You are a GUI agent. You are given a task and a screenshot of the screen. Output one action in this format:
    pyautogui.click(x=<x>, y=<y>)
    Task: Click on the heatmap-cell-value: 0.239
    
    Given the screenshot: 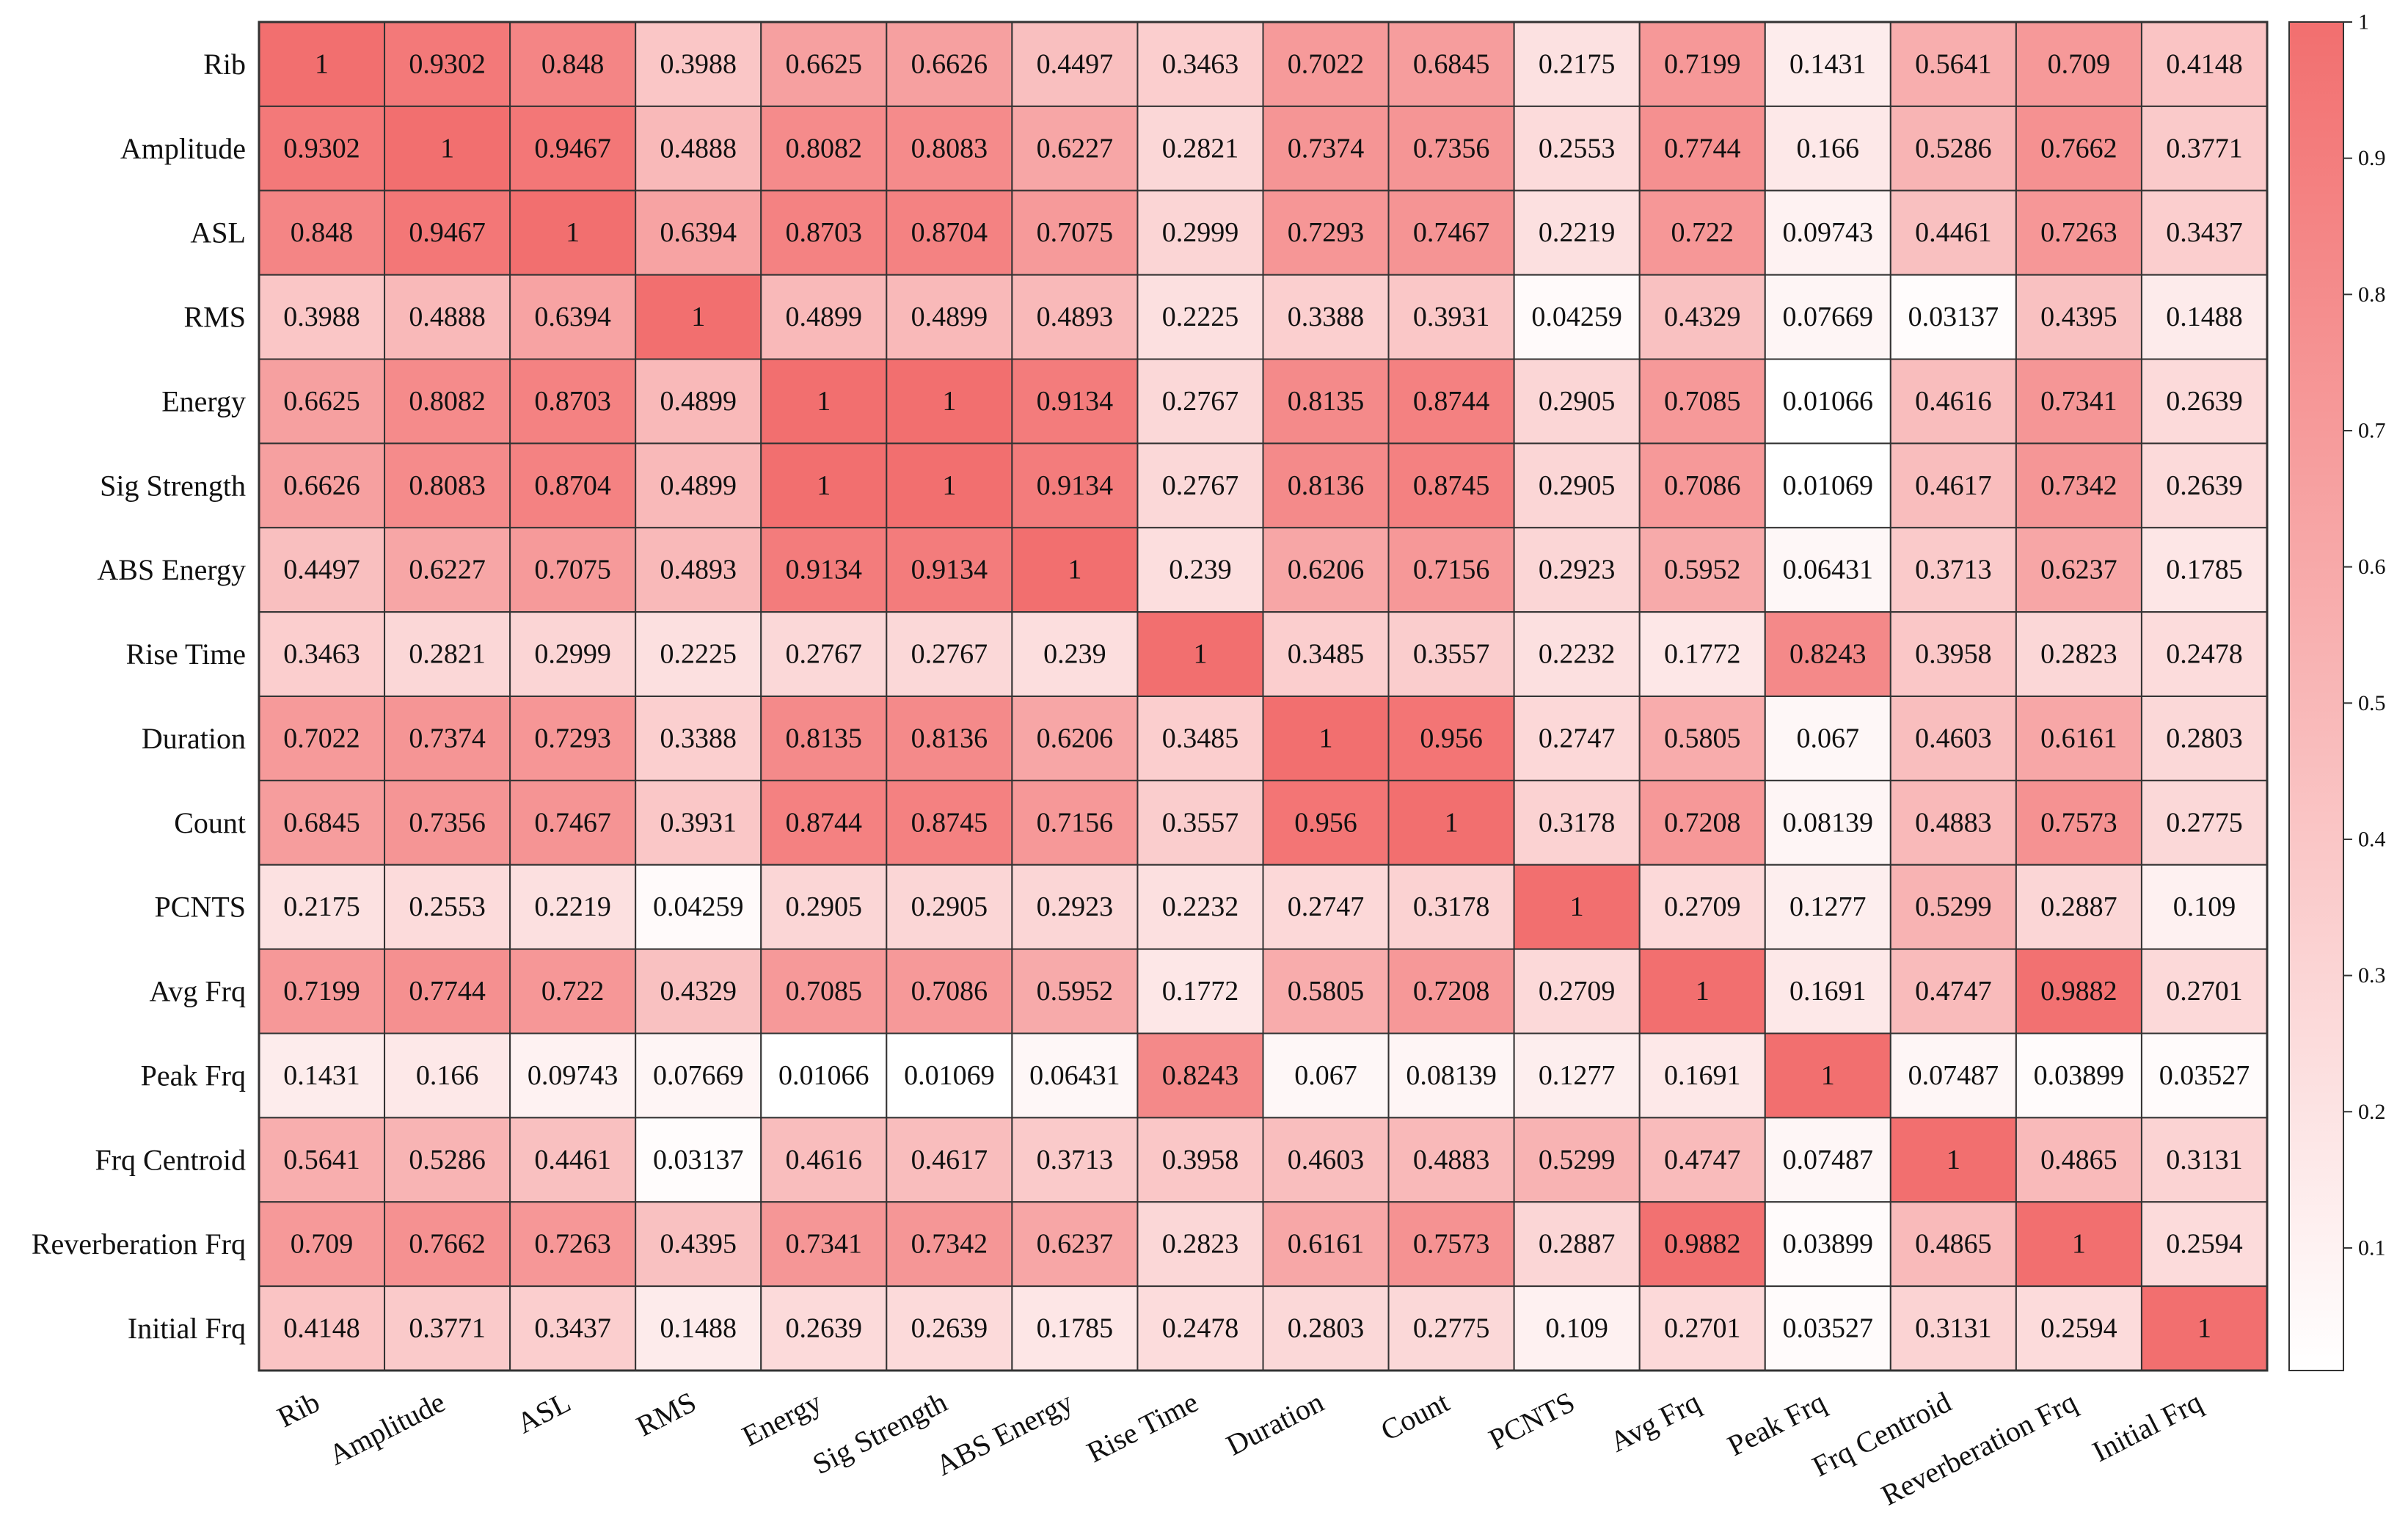 What is the action you would take?
    pyautogui.click(x=1200, y=570)
    